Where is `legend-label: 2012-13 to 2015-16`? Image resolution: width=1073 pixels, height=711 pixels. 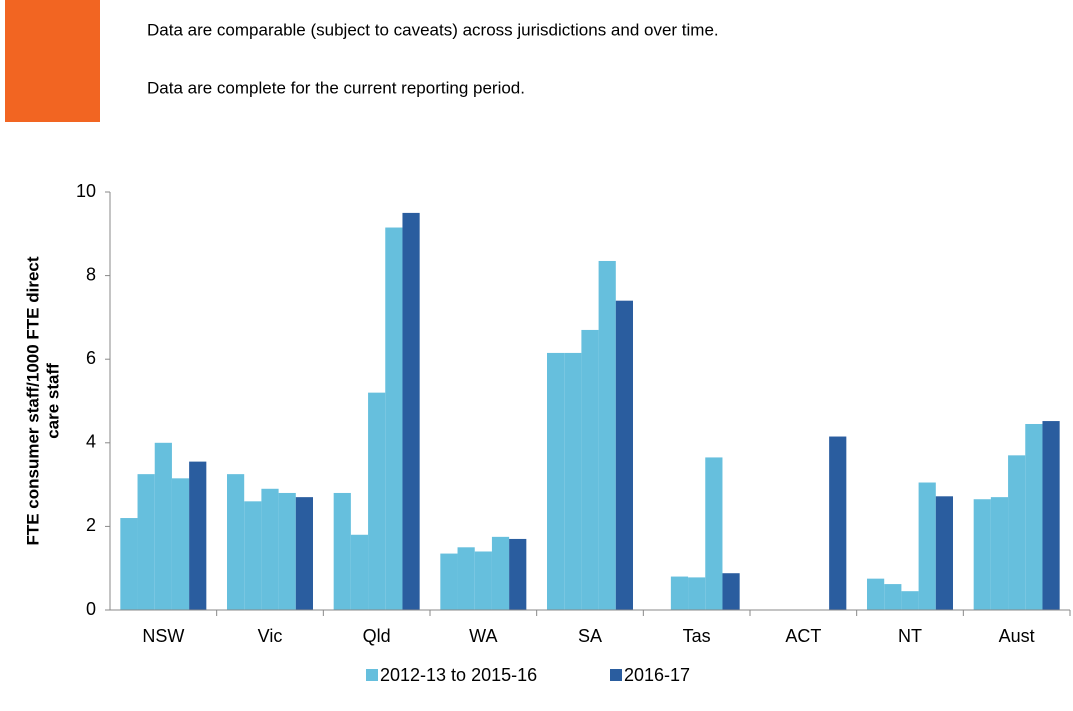
legend-label: 2012-13 to 2015-16 is located at coordinates (458, 675).